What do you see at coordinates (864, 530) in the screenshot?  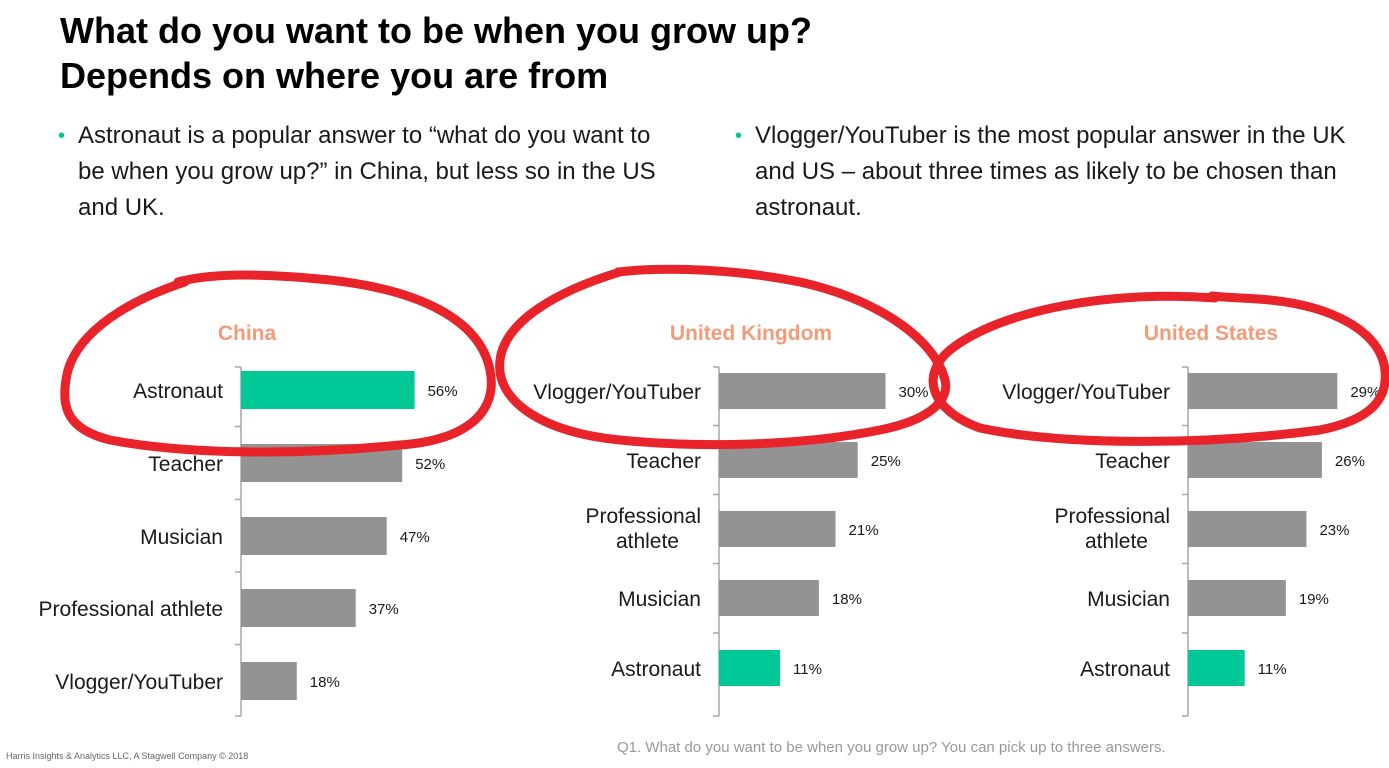 I see `data-label: 21%` at bounding box center [864, 530].